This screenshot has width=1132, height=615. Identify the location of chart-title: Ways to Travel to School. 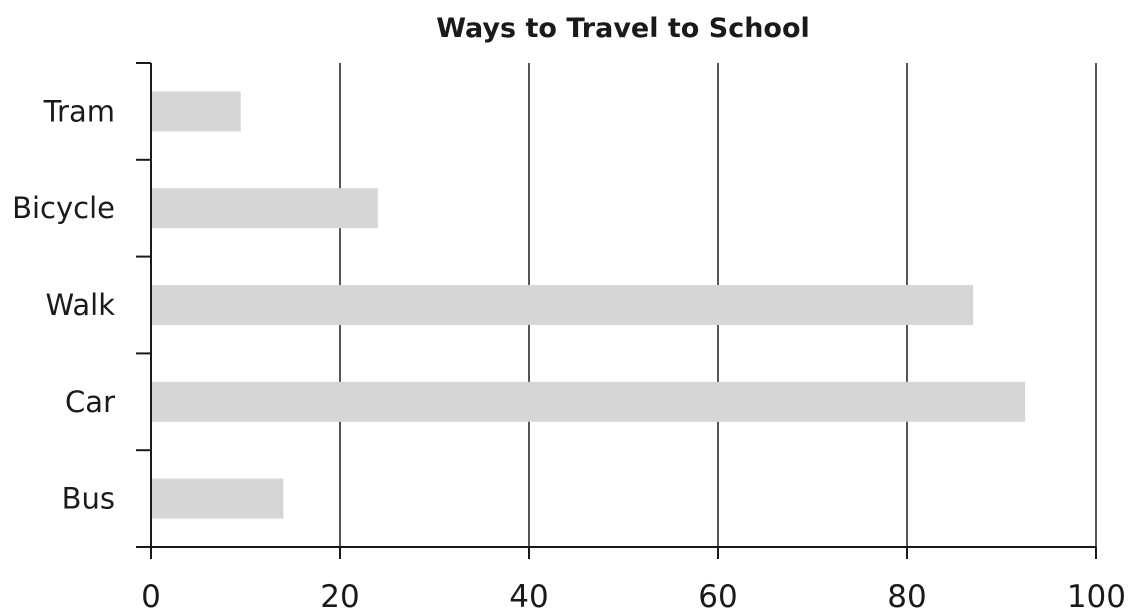
(623, 28).